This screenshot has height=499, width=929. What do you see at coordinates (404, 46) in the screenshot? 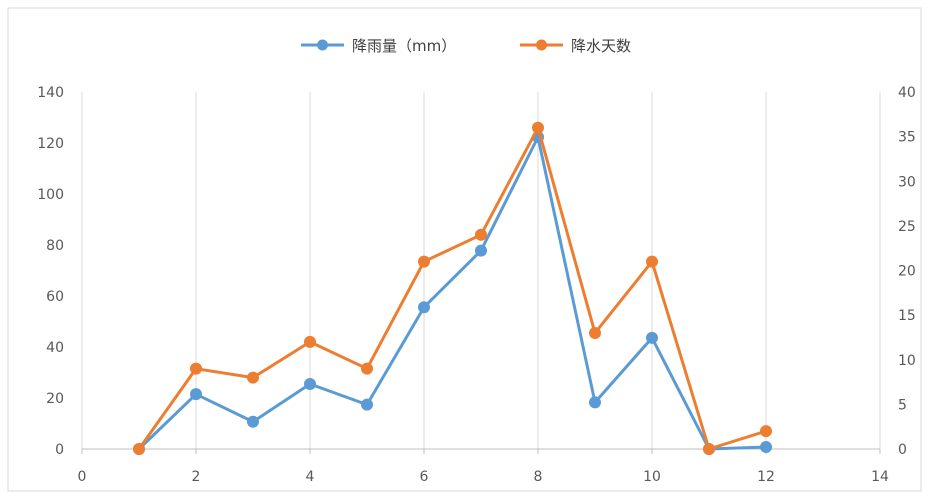
I see `legend-label-rainfall: 降雨量（mm）` at bounding box center [404, 46].